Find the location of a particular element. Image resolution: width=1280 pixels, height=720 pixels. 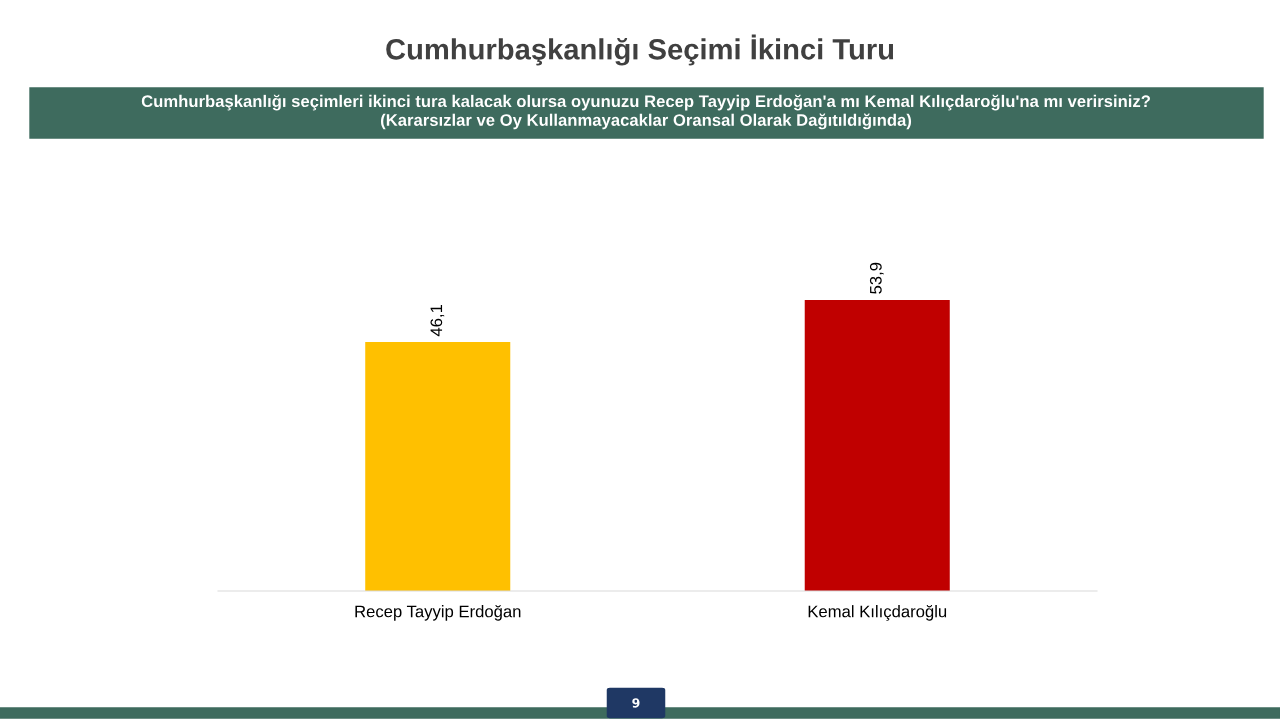

text: 9 is located at coordinates (636, 703).